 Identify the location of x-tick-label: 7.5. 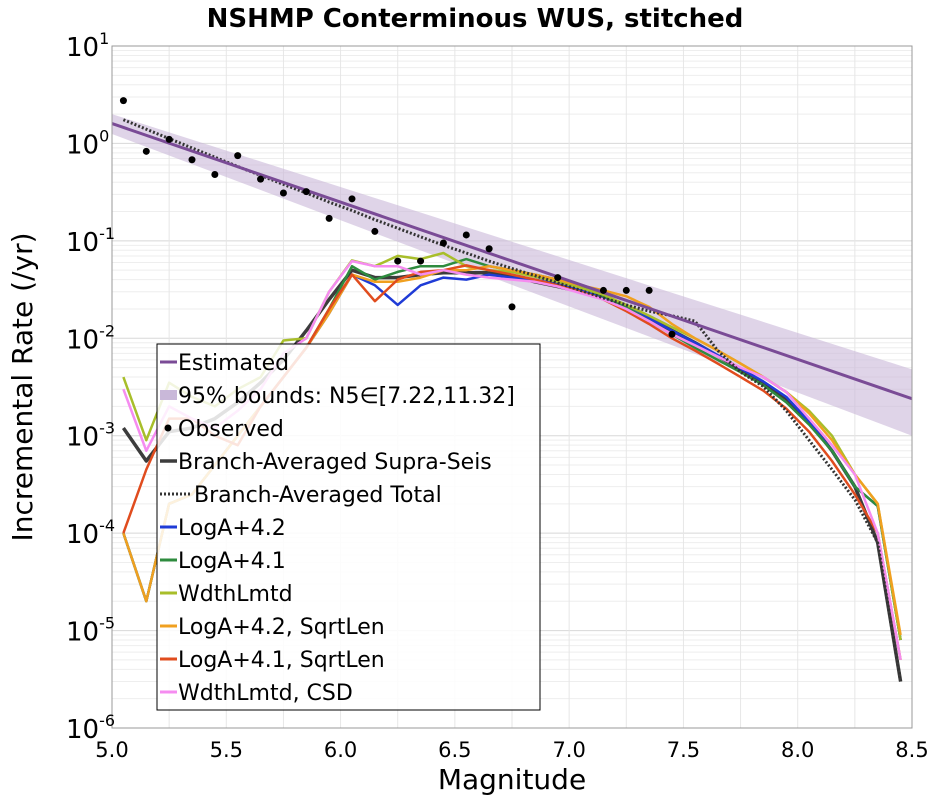
(683, 750).